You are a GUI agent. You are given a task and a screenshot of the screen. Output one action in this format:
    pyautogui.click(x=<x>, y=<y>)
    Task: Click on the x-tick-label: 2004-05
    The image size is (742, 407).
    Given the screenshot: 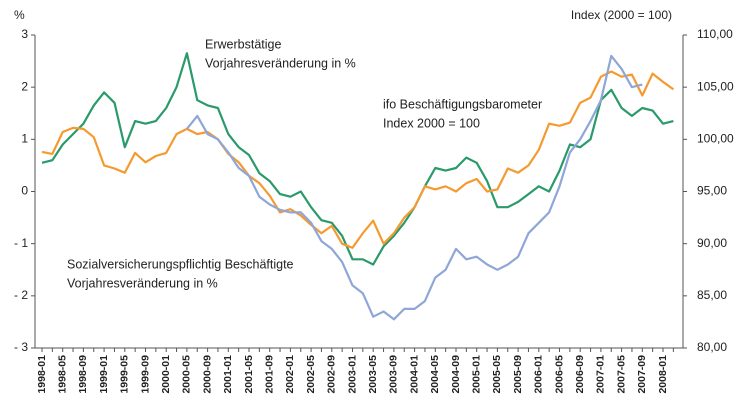 What is the action you would take?
    pyautogui.click(x=435, y=374)
    